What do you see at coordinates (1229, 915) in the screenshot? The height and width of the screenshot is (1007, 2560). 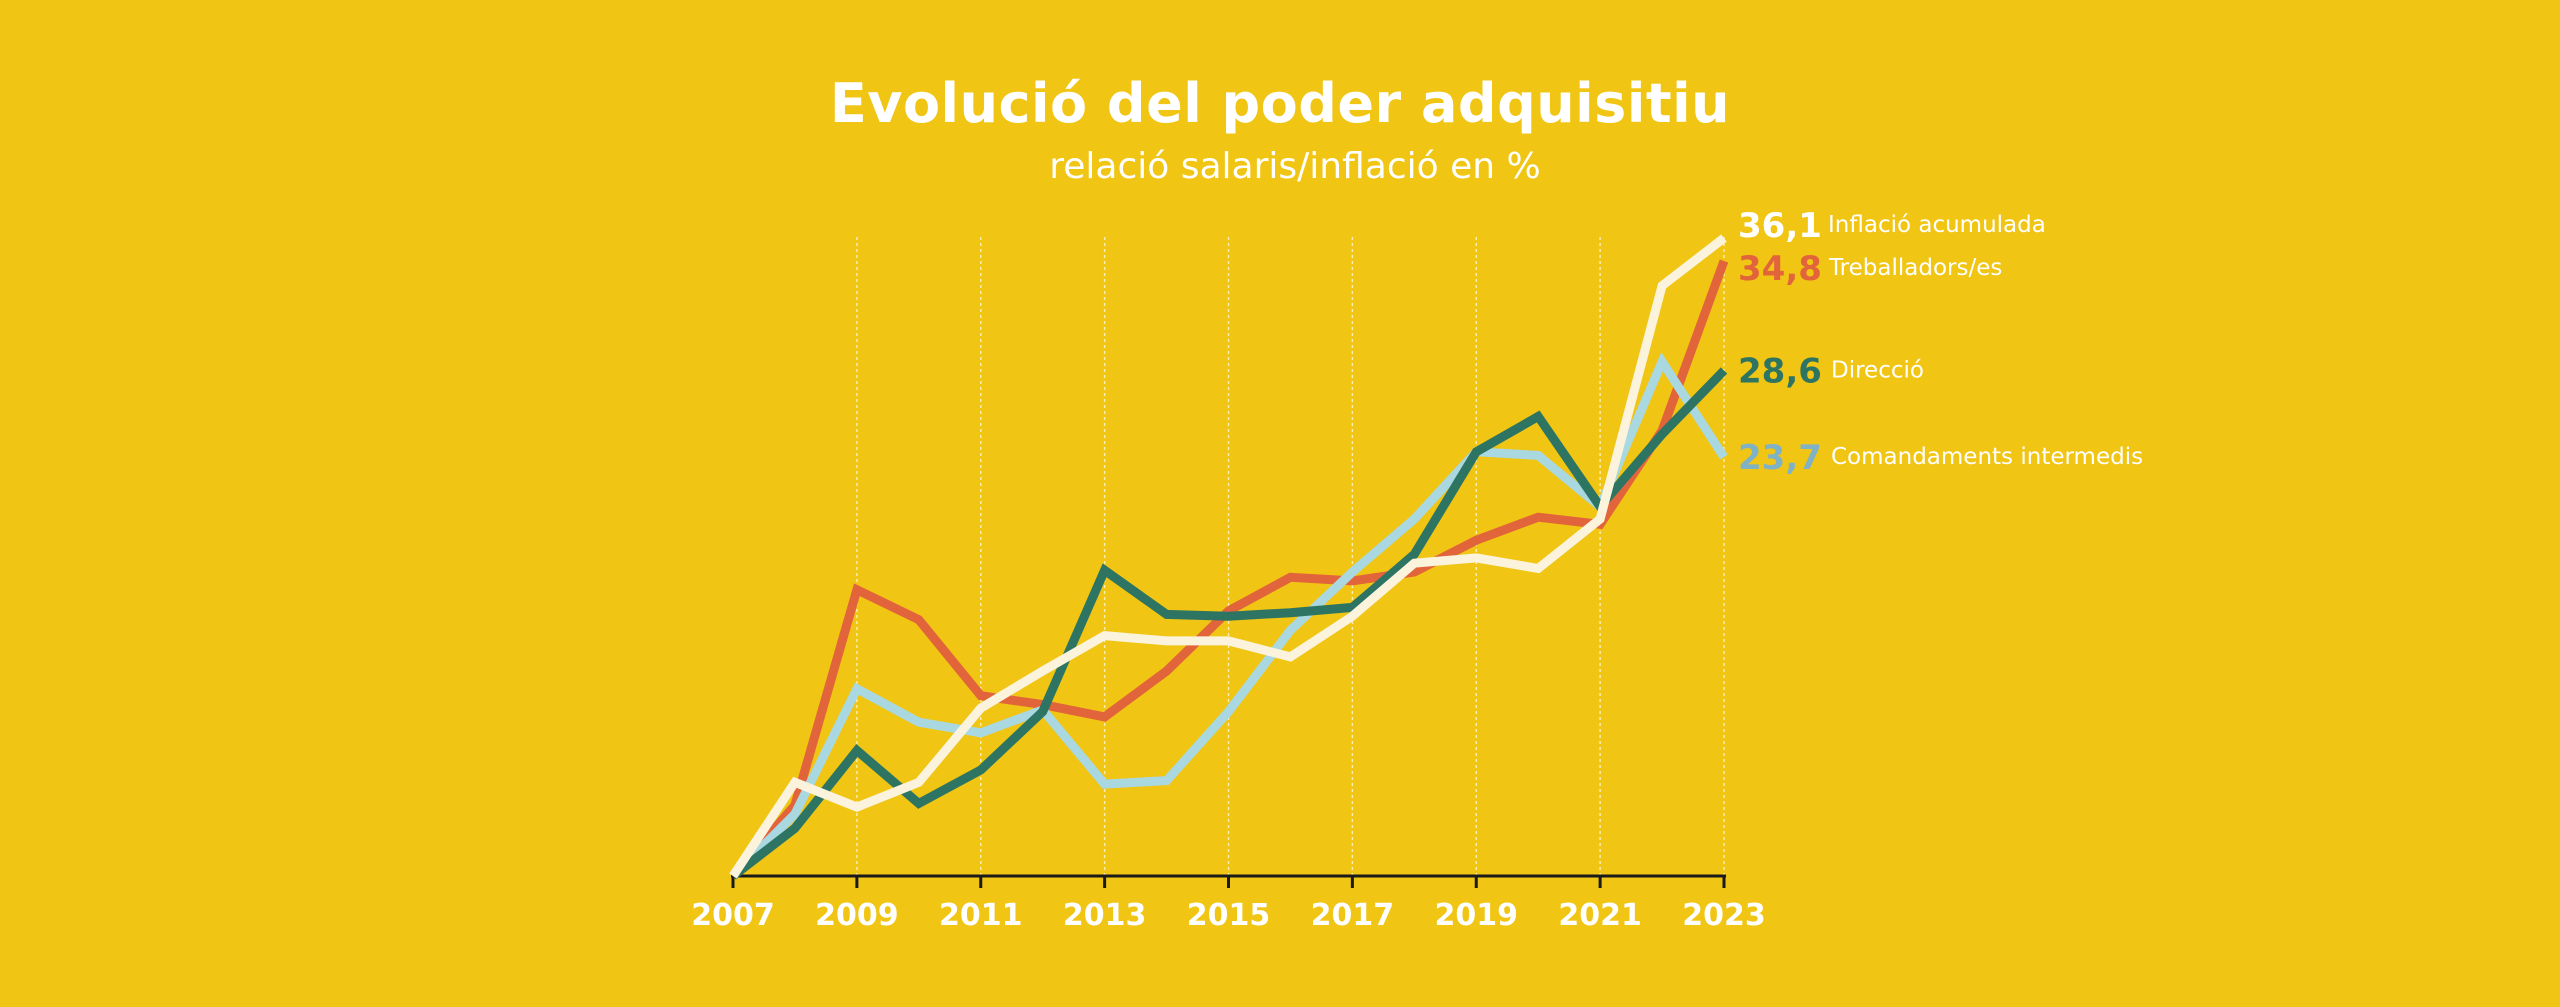 I see `x-tick-label-2015: 2015` at bounding box center [1229, 915].